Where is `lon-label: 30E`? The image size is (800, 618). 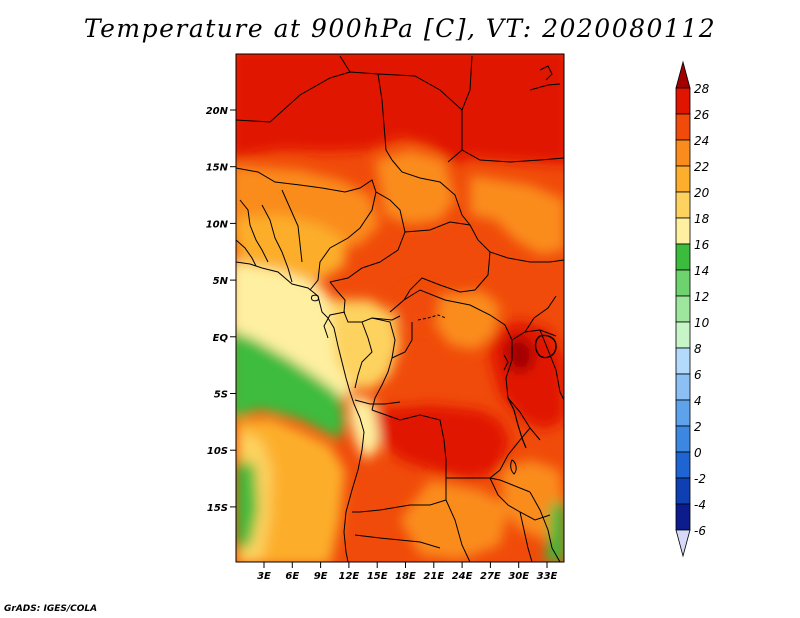 lon-label: 30E is located at coordinates (518, 576).